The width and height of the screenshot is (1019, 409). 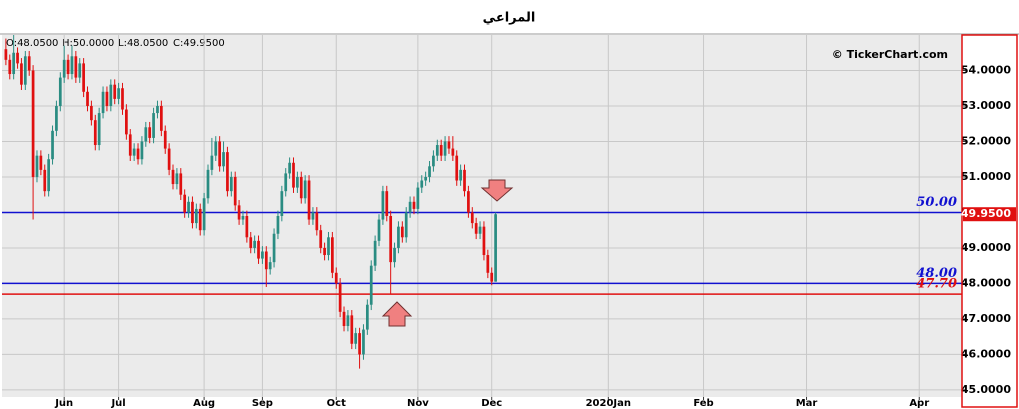 What do you see at coordinates (509, 18) in the screenshot?
I see `chart-title: المراعي` at bounding box center [509, 18].